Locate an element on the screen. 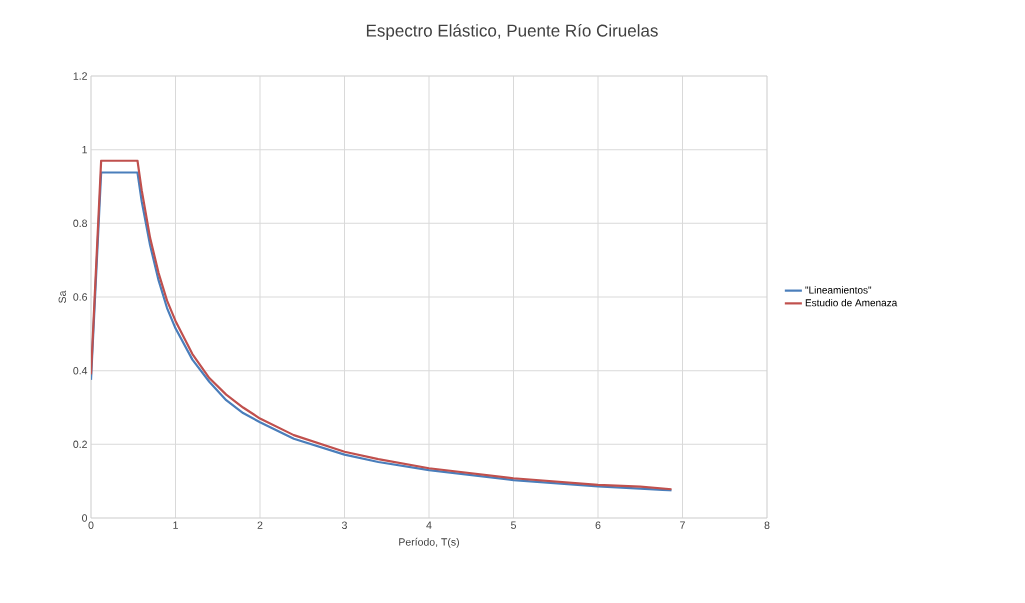 This screenshot has width=1025, height=603. x-axis-title: Período, T(s) is located at coordinates (429, 542).